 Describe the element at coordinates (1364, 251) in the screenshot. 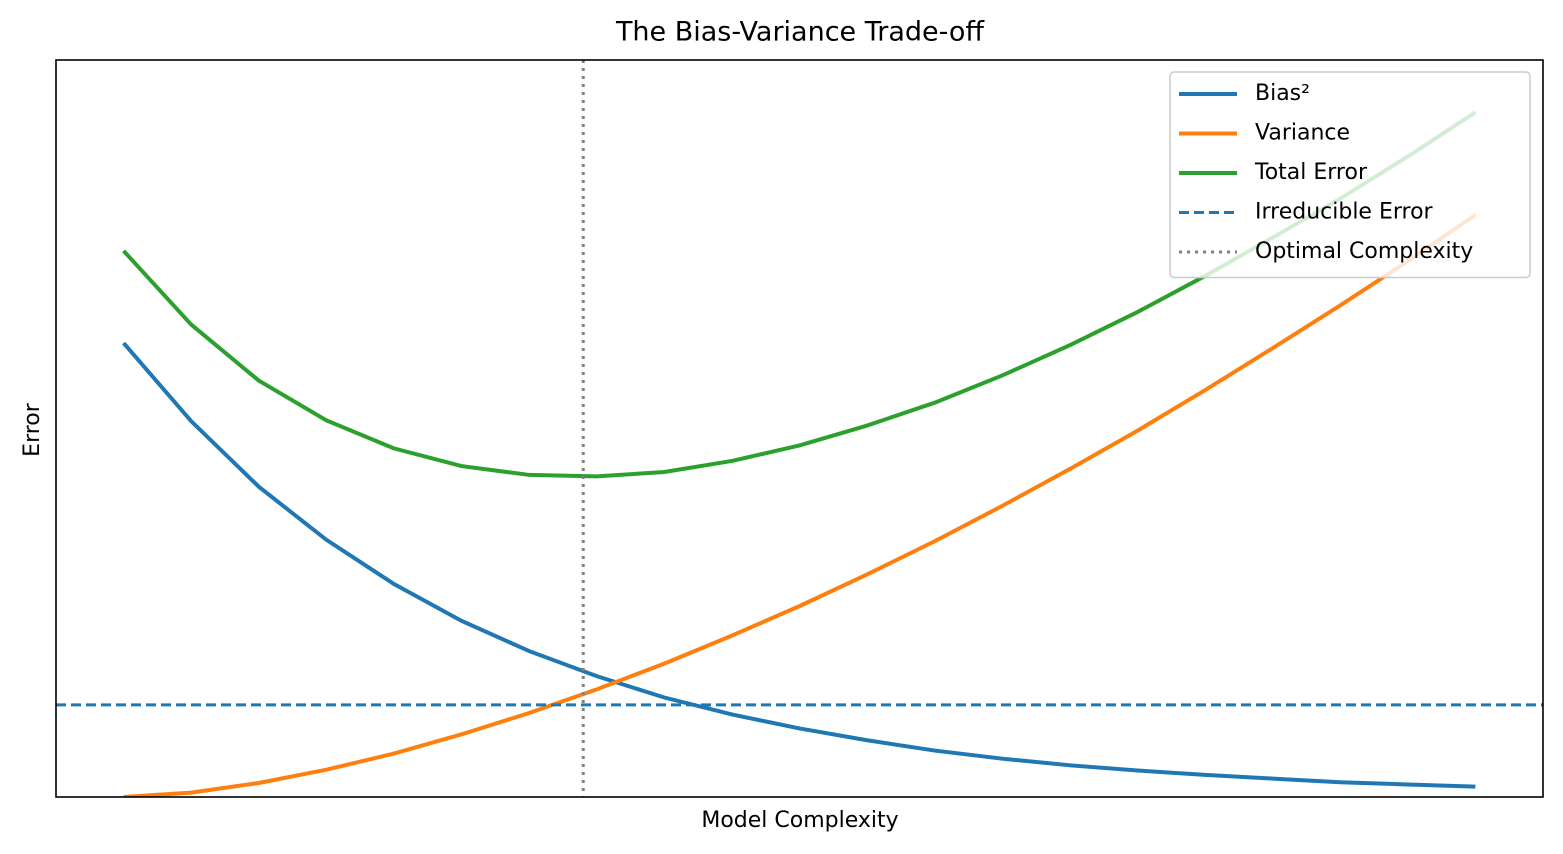

I see `legend-label: Optimal Complexity` at that location.